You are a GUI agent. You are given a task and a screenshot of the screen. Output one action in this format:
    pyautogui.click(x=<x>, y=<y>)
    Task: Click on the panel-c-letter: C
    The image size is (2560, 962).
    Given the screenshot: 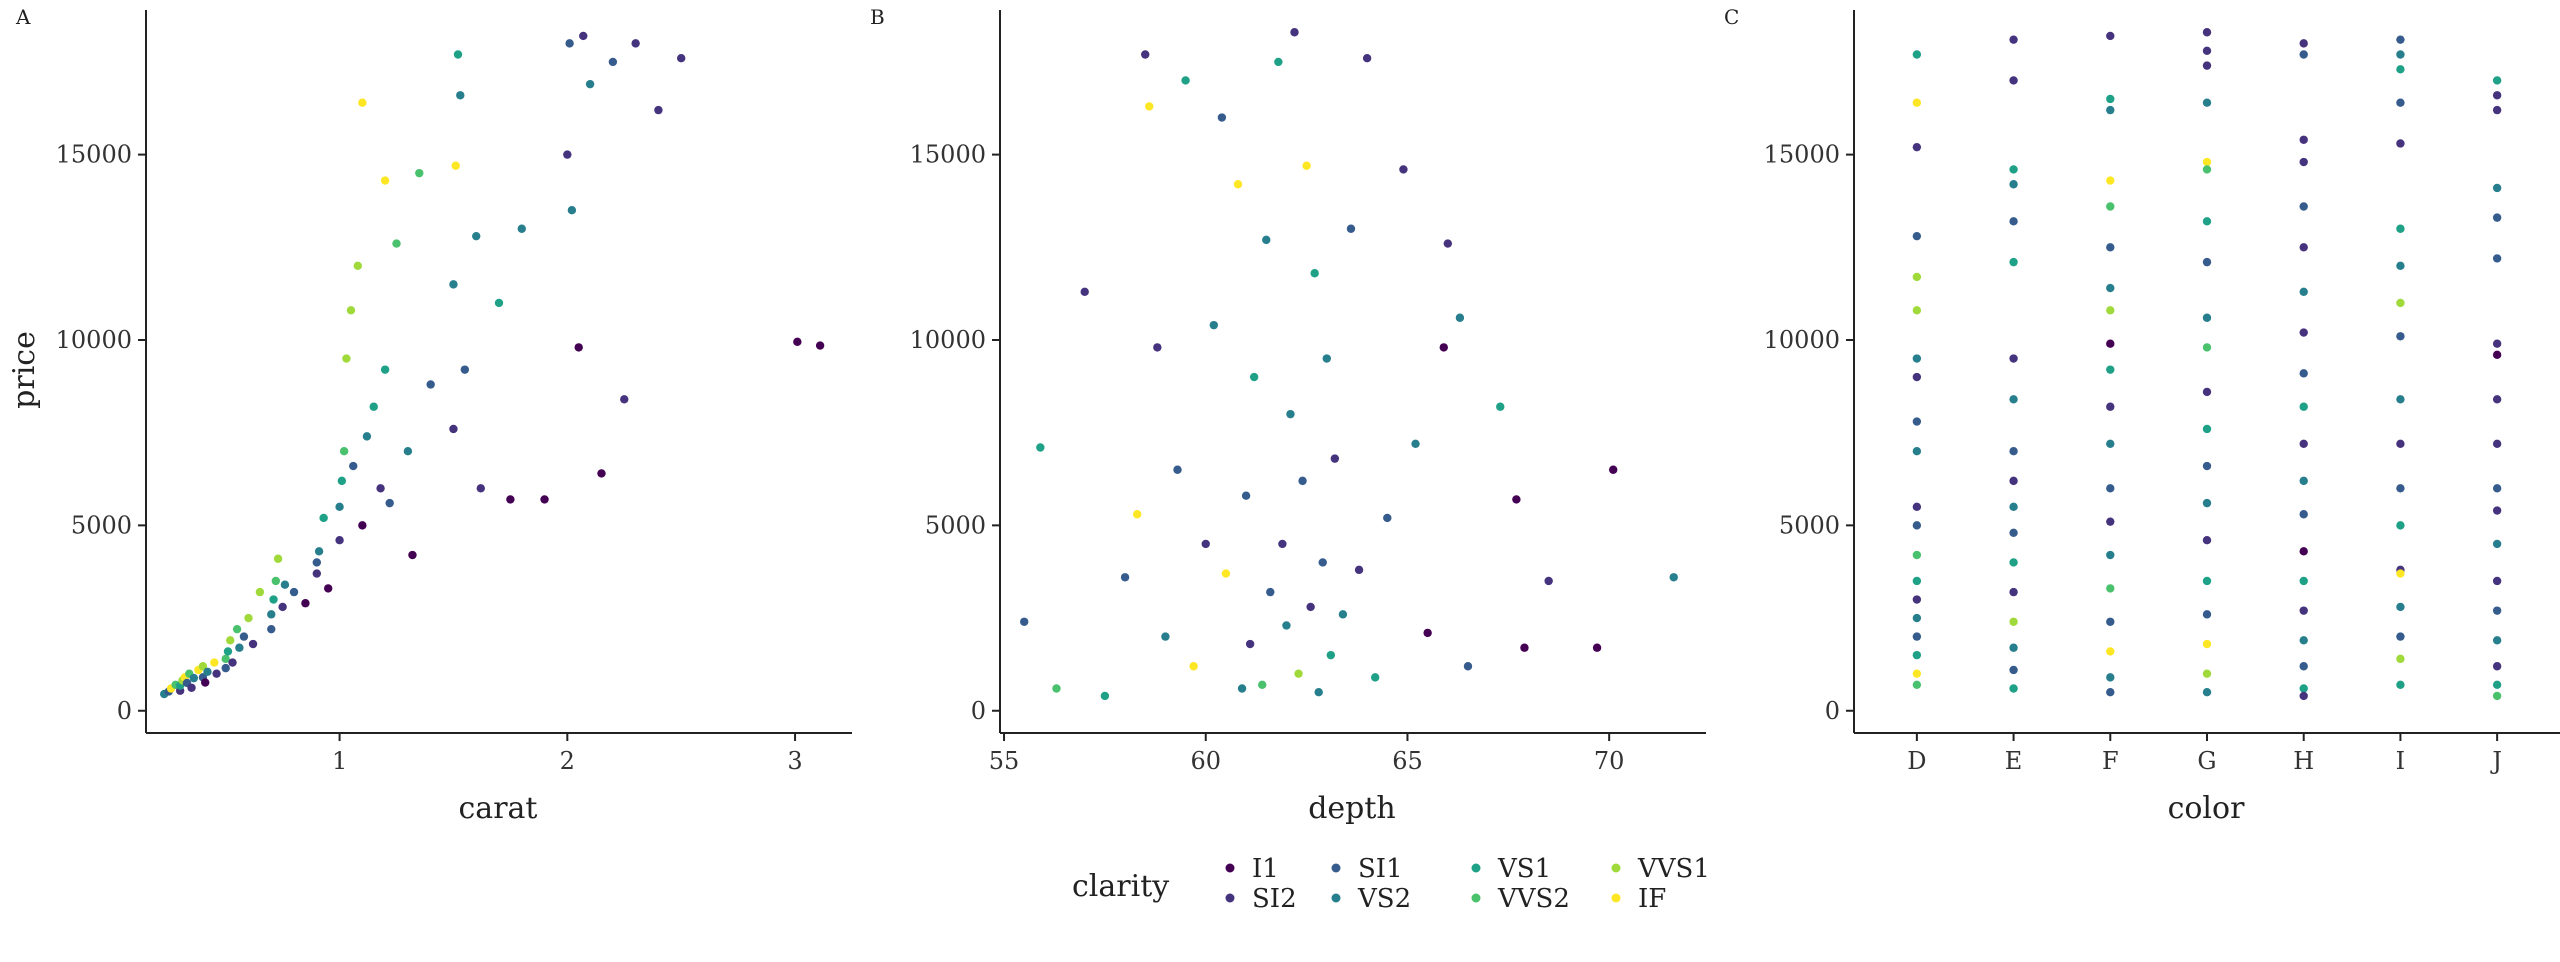 What is the action you would take?
    pyautogui.click(x=1731, y=17)
    